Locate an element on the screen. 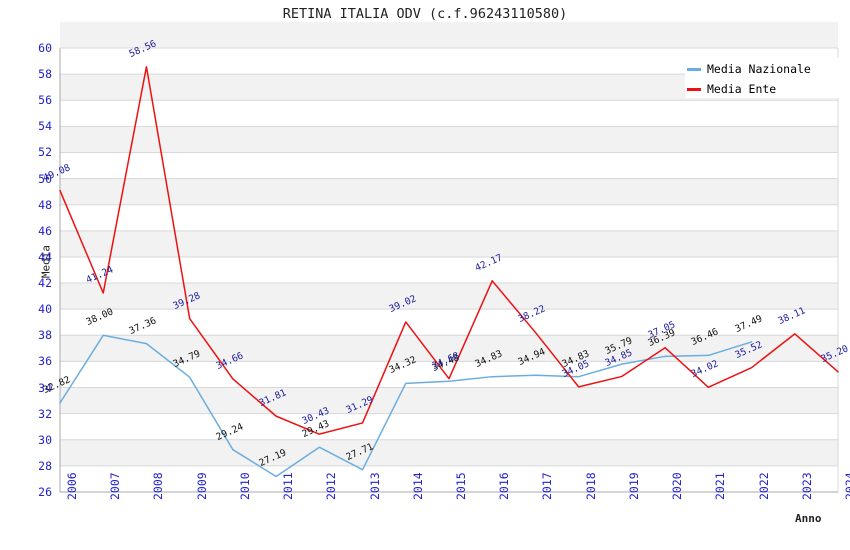 Image resolution: width=850 pixels, height=550 pixels. y-tick-42: 42 is located at coordinates (45, 283).